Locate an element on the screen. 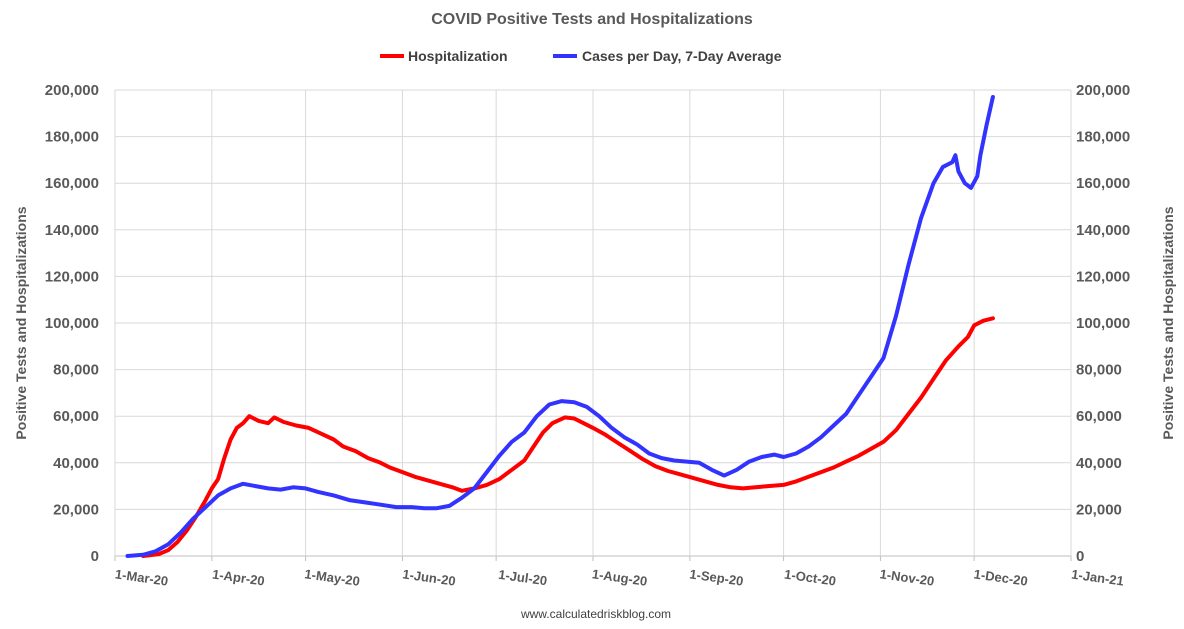  right-y-tick-label: 180,000 is located at coordinates (1103, 137).